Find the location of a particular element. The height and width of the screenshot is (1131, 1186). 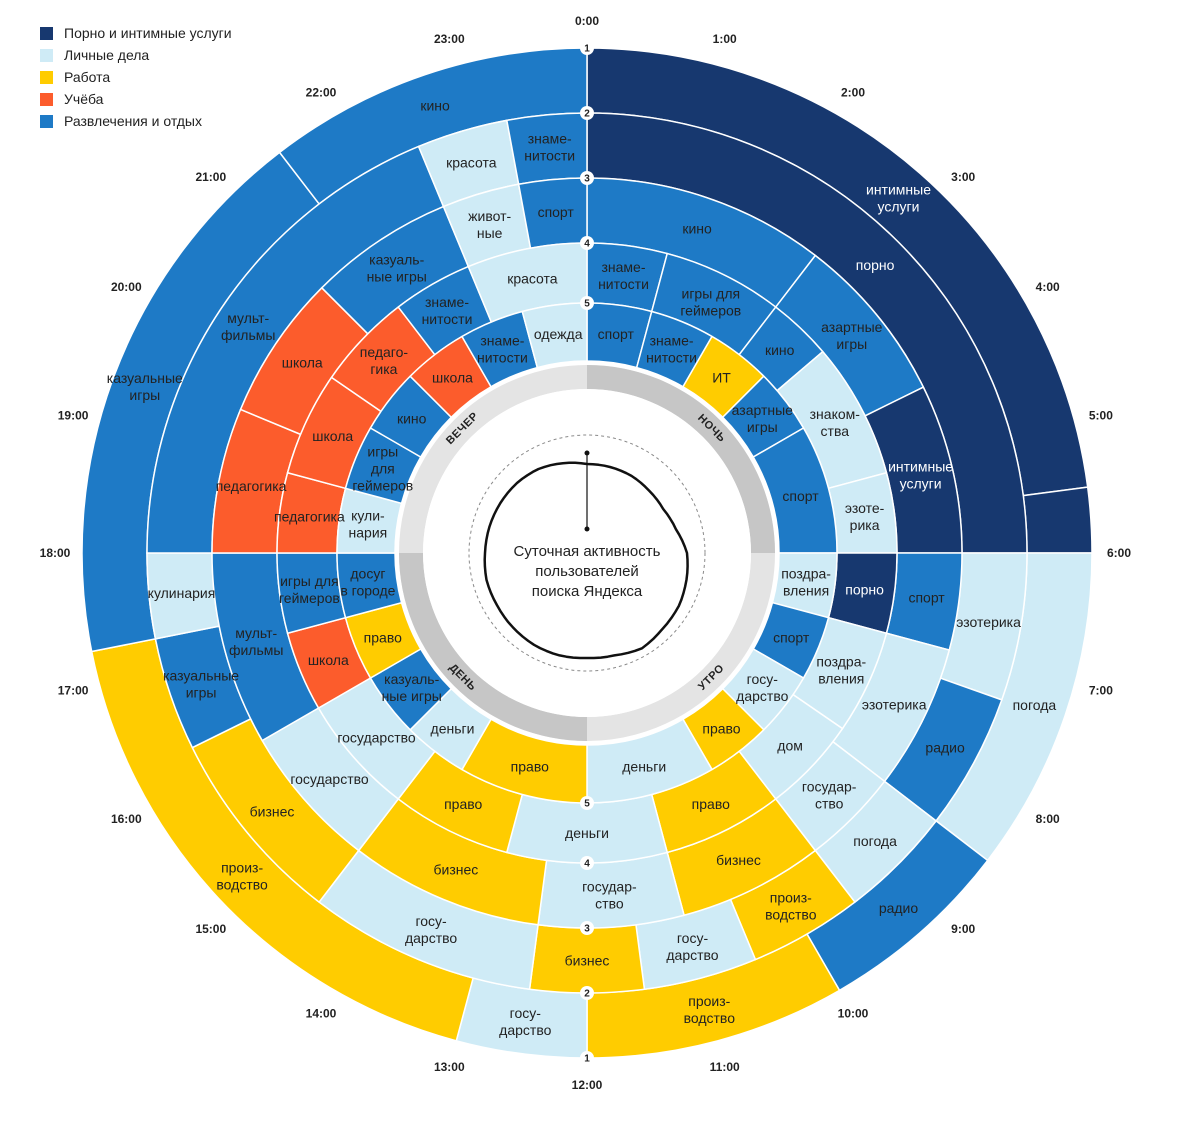

activity-curve is located at coordinates (586, 560).